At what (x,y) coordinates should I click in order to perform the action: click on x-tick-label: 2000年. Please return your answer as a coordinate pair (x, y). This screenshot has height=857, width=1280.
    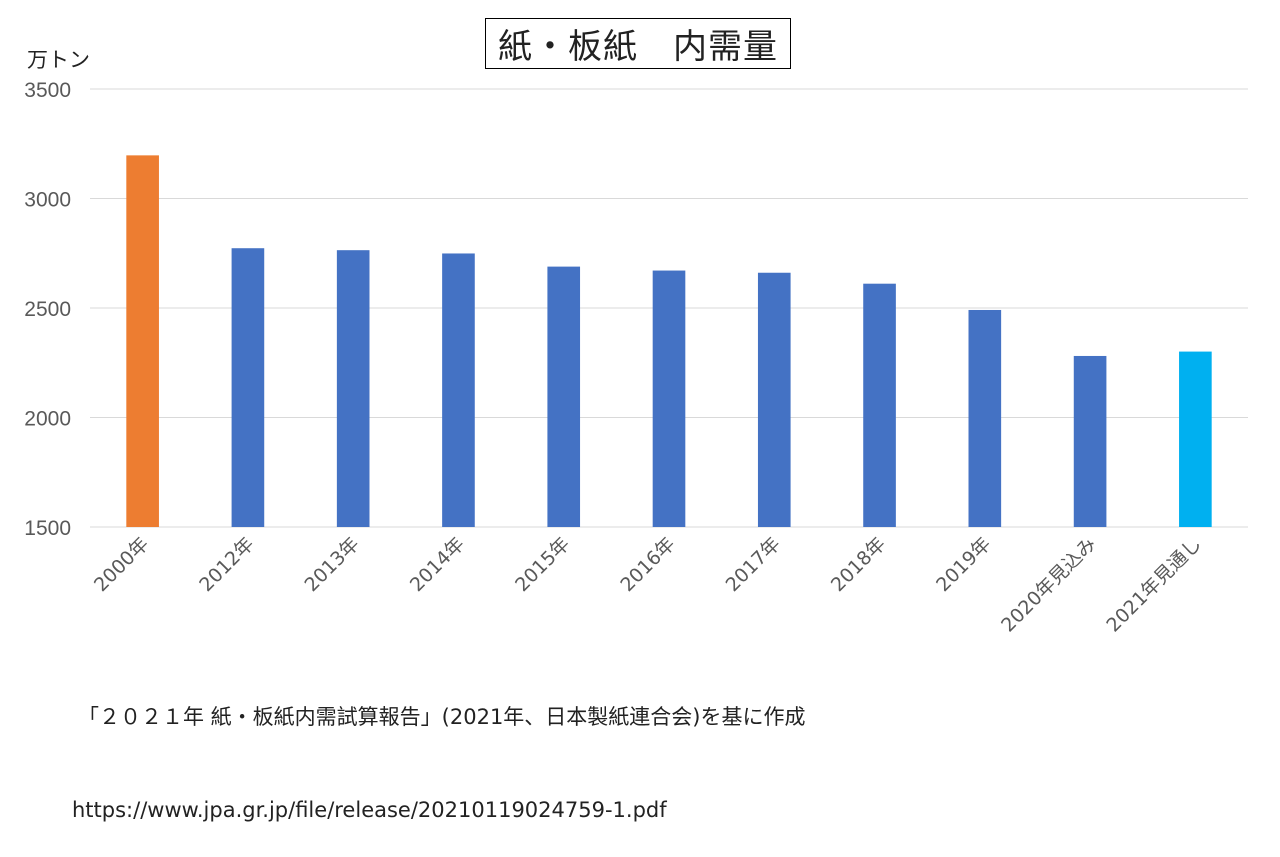
    Looking at the image, I should click on (121, 564).